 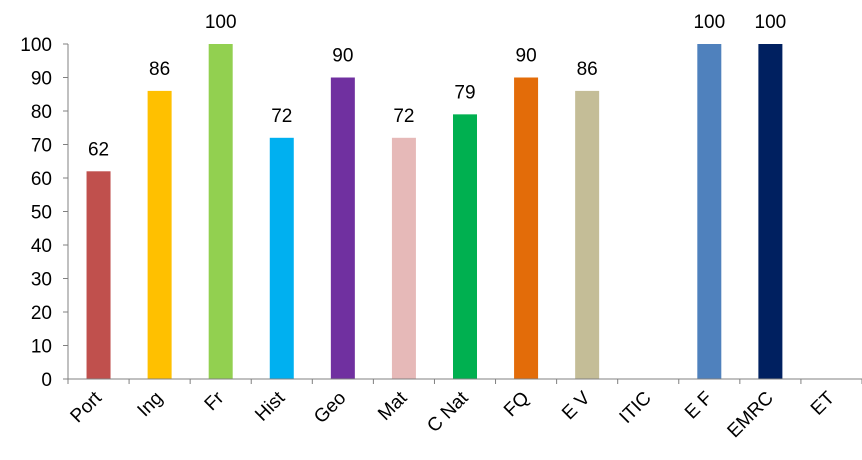 I want to click on y-tick-label: 50, so click(x=41, y=213).